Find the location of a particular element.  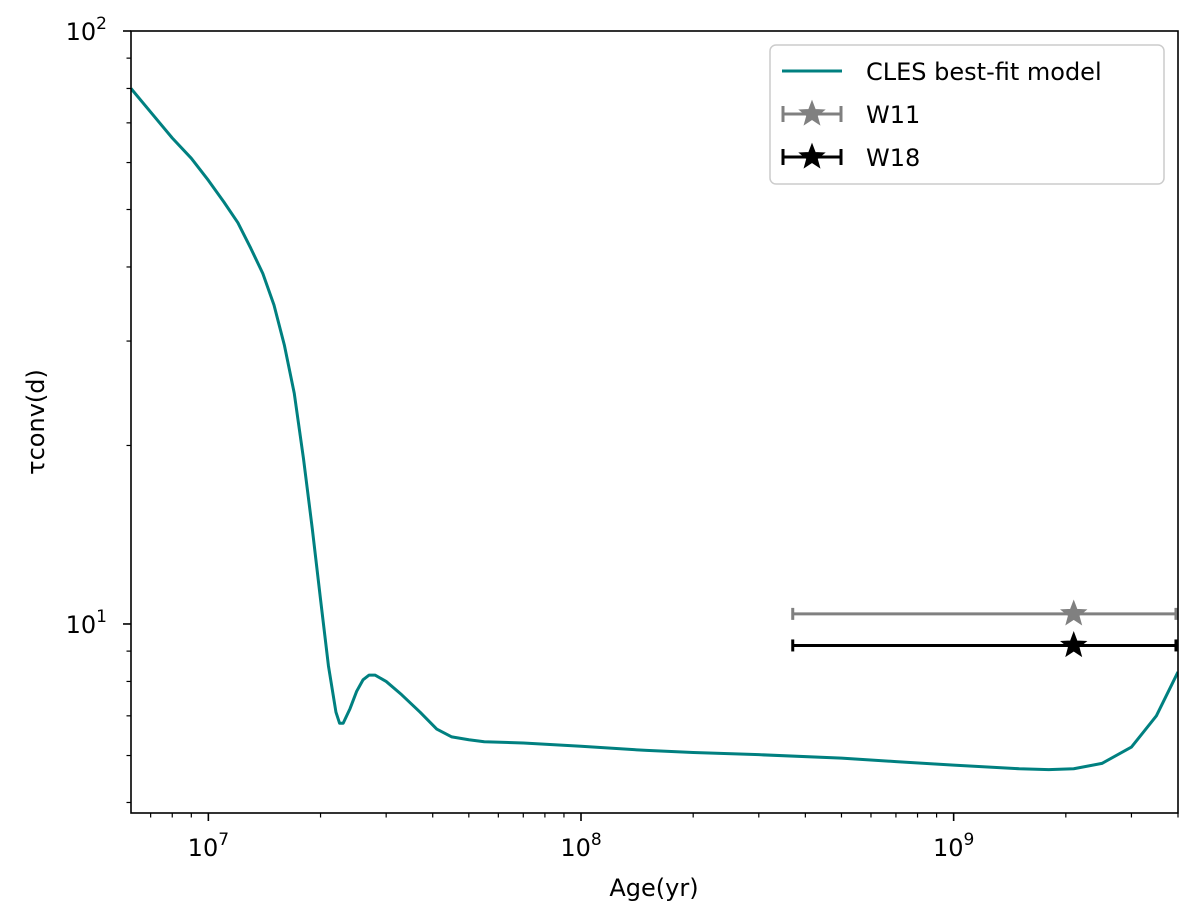

y-axis: 10¹ 10² is located at coordinates (98, 409).